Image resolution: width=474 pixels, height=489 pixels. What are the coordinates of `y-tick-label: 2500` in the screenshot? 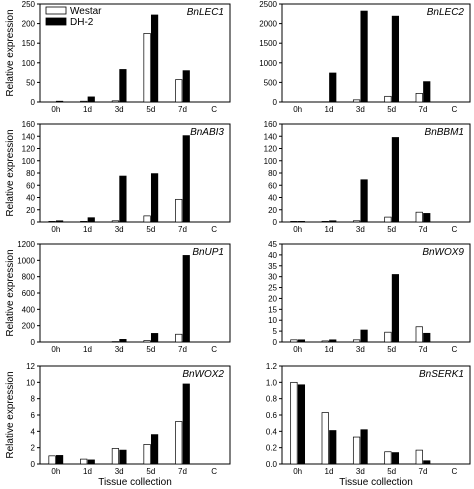 It's located at (268, 4).